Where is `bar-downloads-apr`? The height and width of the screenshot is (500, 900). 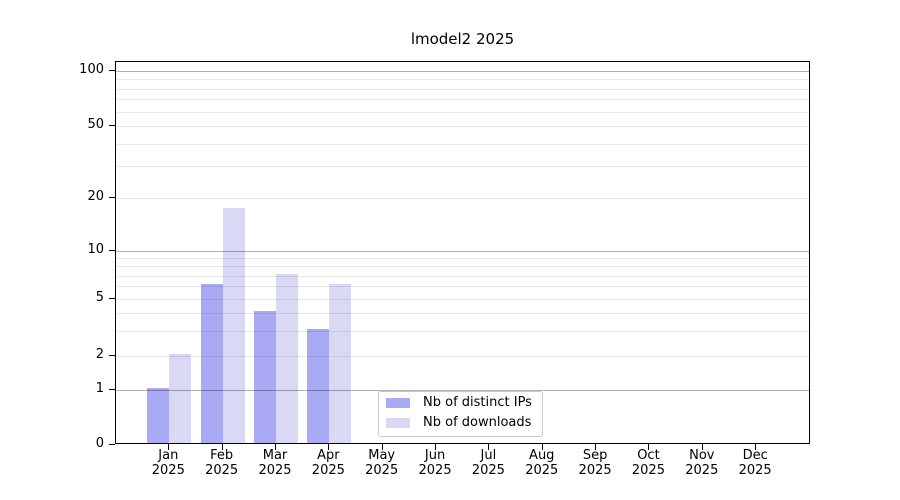
bar-downloads-apr is located at coordinates (340, 363).